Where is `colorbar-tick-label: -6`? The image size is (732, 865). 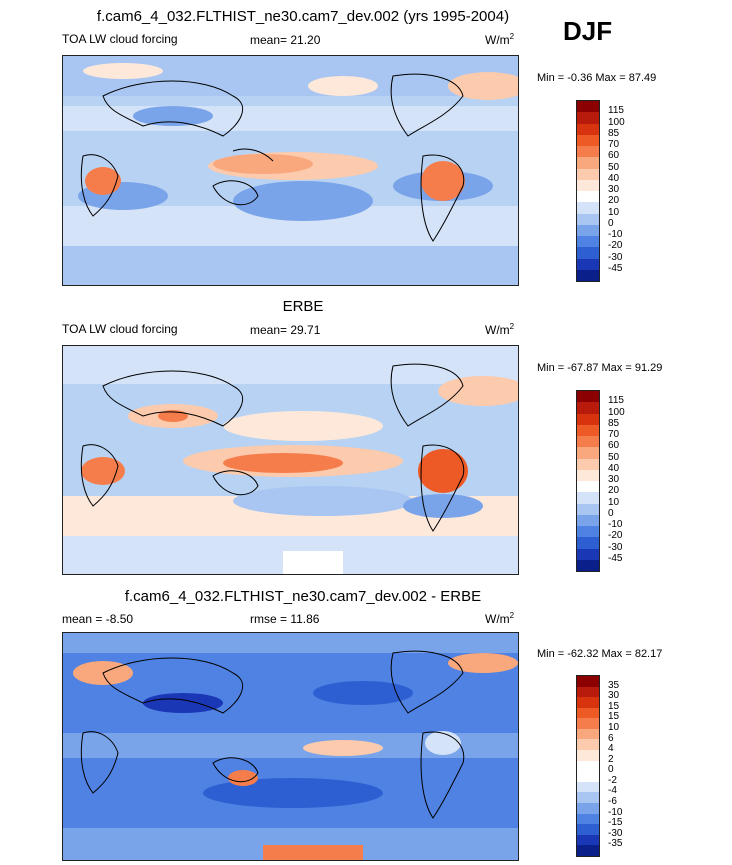
colorbar-tick-label: -6 is located at coordinates (612, 802).